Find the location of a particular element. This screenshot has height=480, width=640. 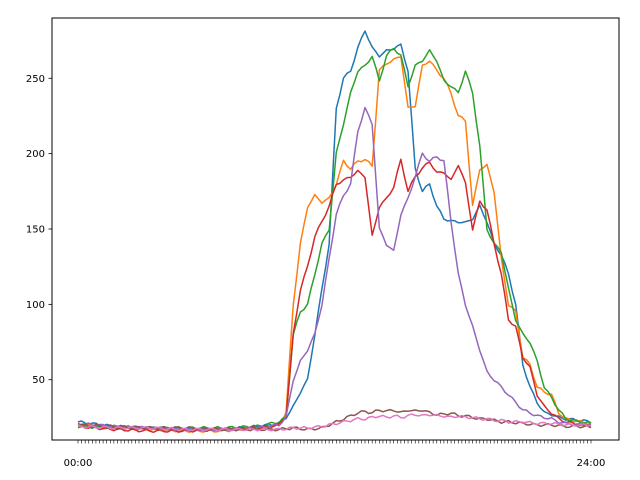

x-tick-marks is located at coordinates (334, 442).